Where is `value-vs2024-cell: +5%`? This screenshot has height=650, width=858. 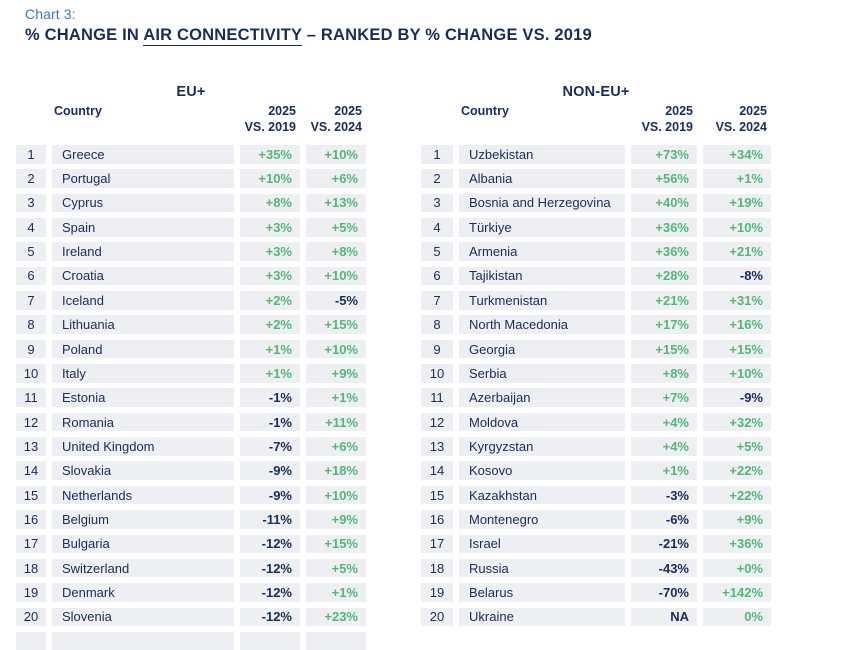 value-vs2024-cell: +5% is located at coordinates (336, 227).